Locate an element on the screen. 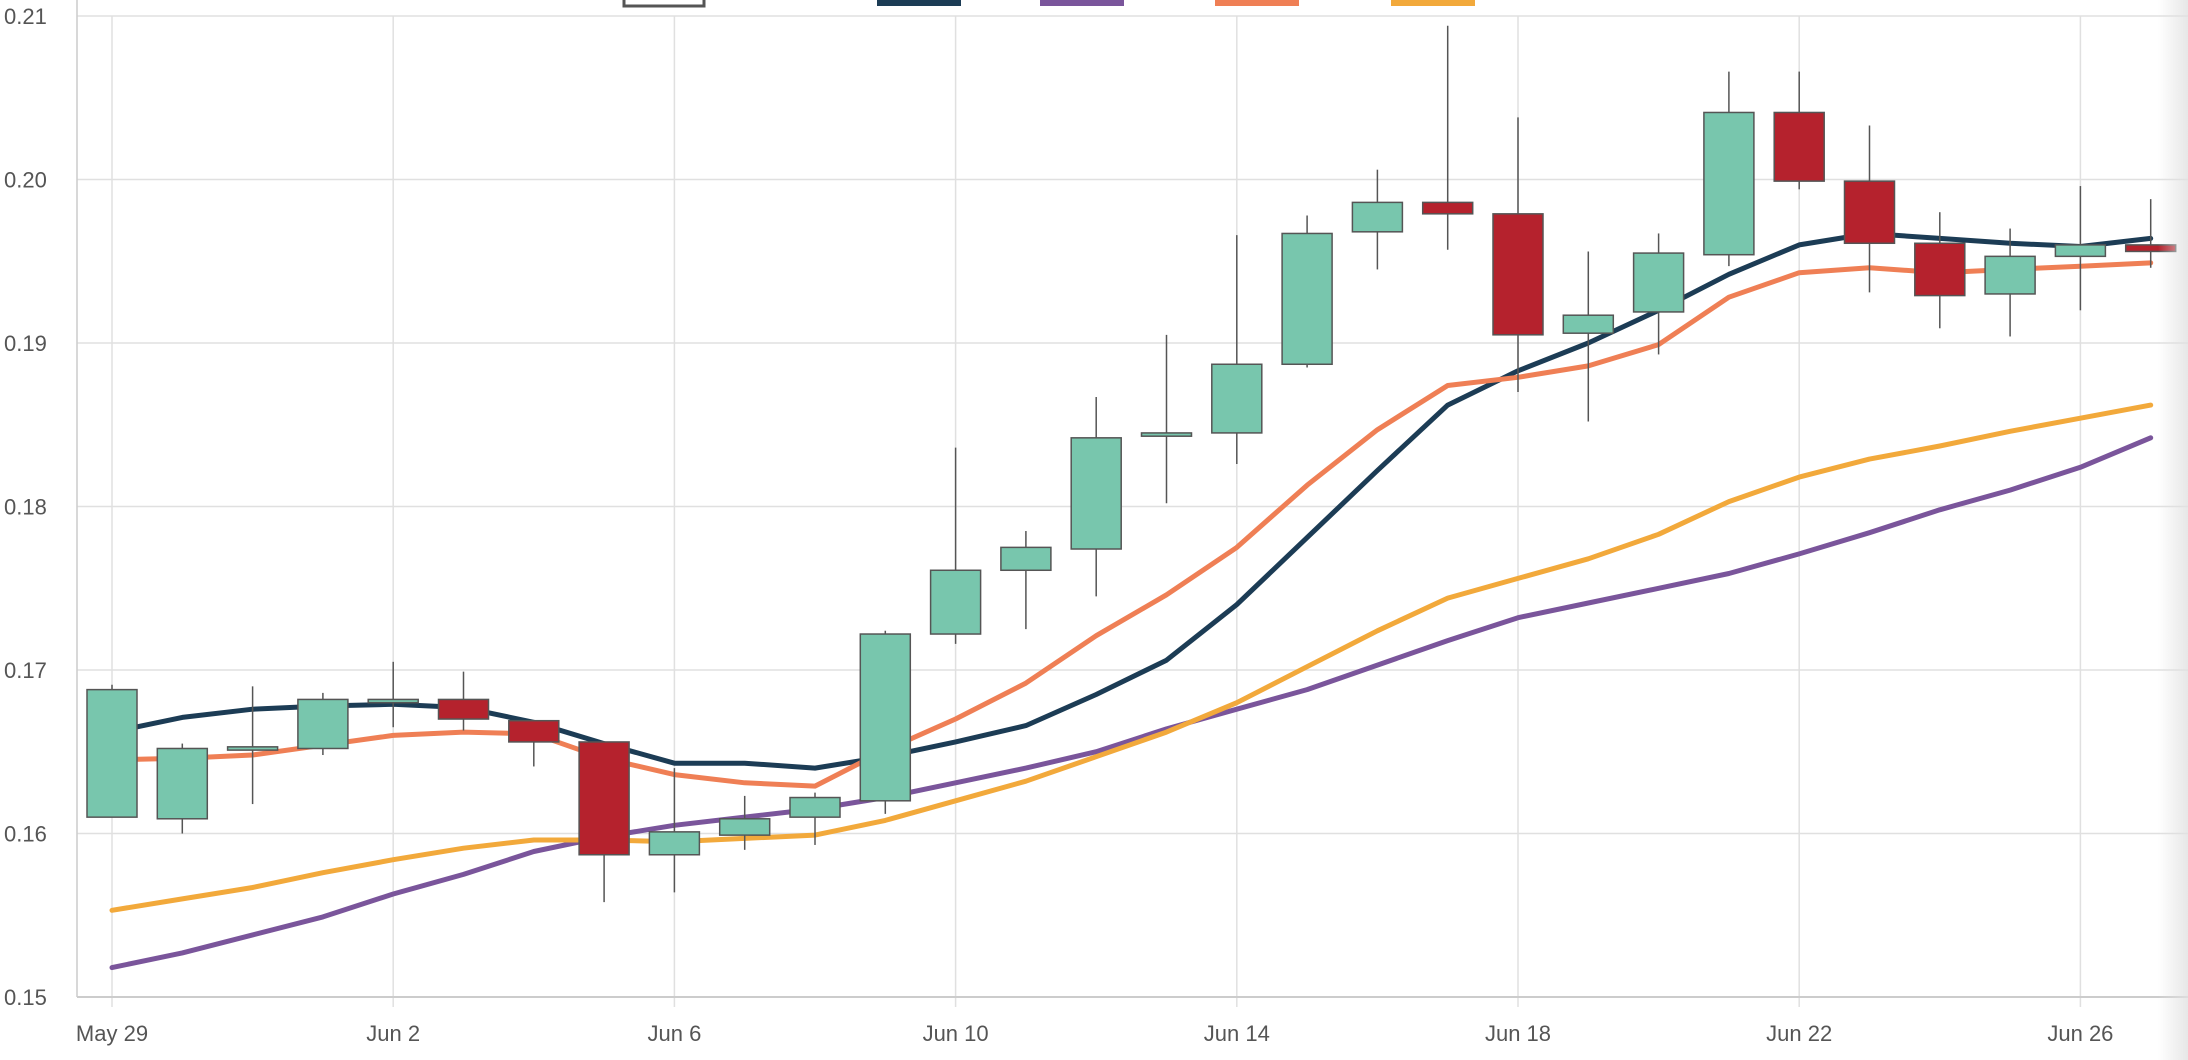  y-tick-label: 0.21 is located at coordinates (25, 16).